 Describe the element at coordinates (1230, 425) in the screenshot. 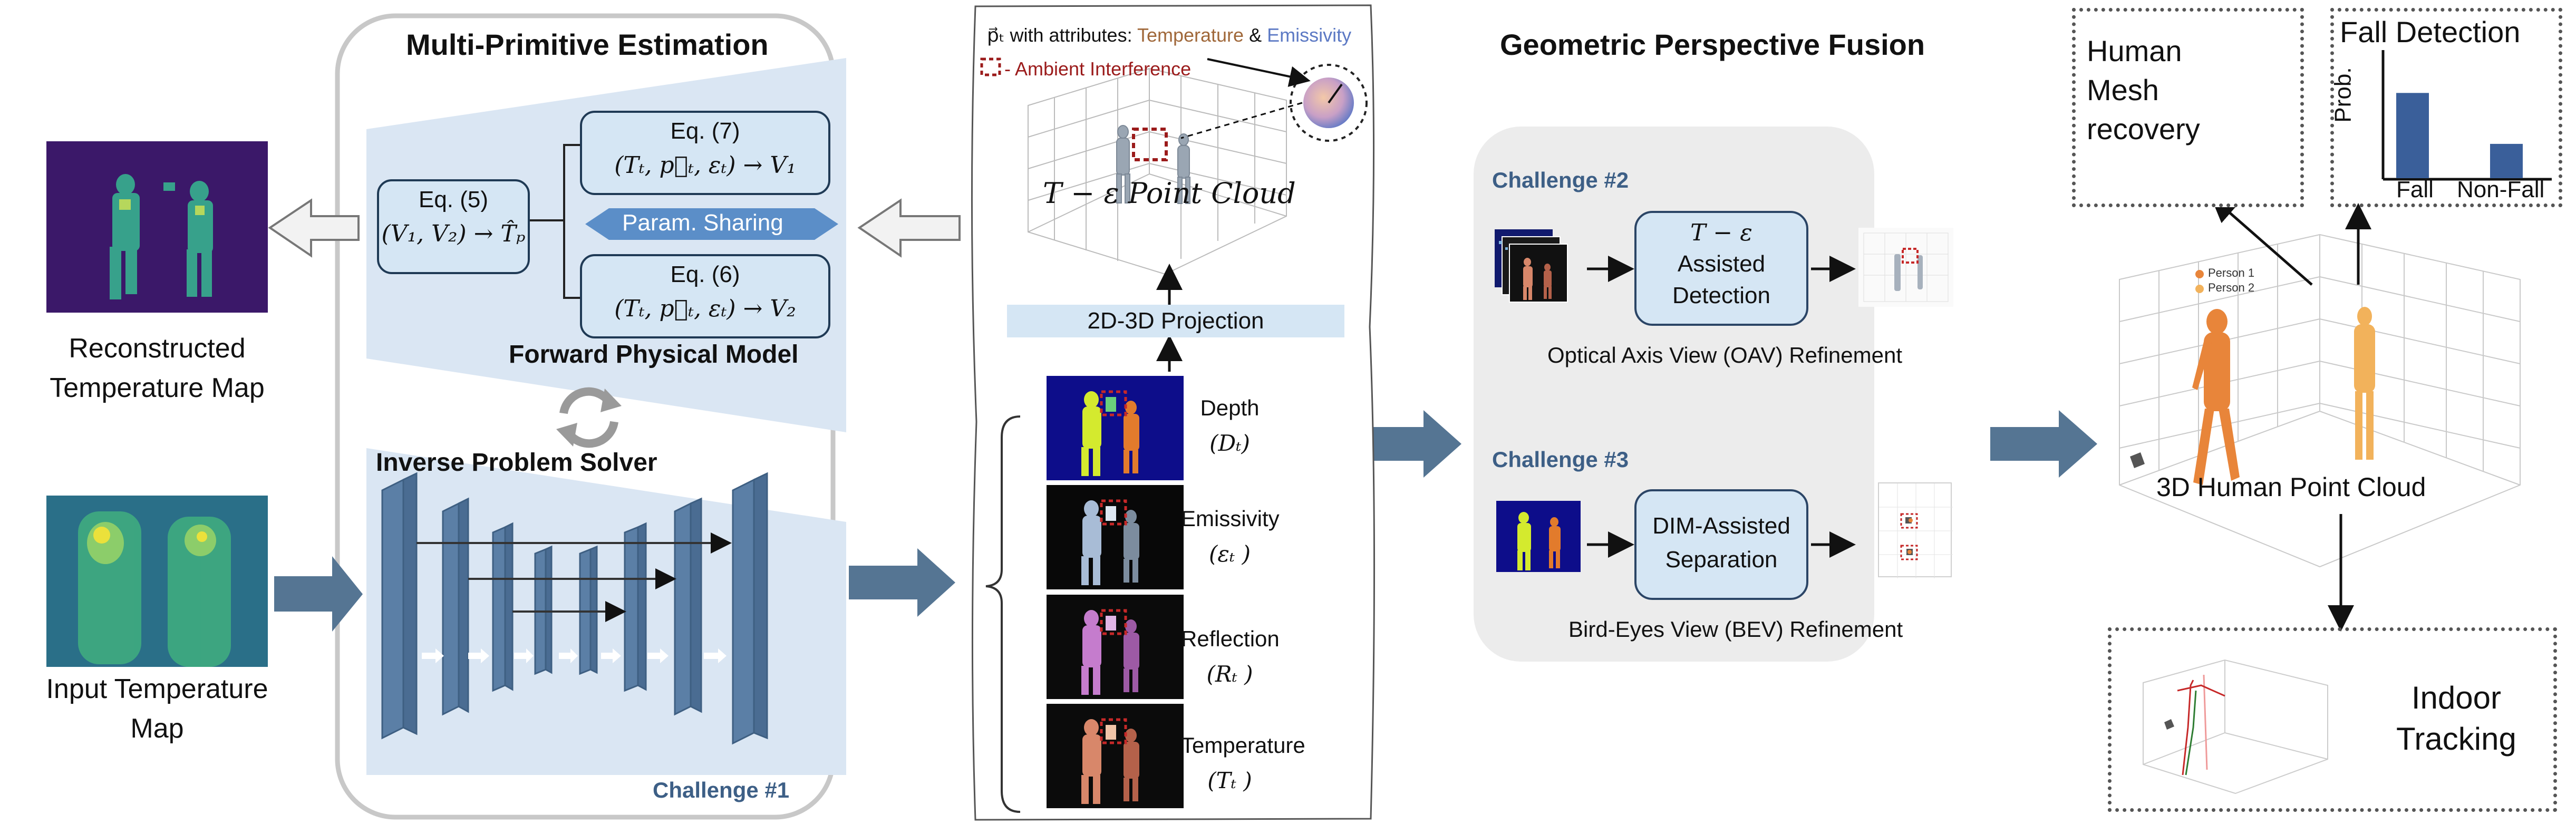

I see `depth-label: Depth (Dₜ)` at that location.